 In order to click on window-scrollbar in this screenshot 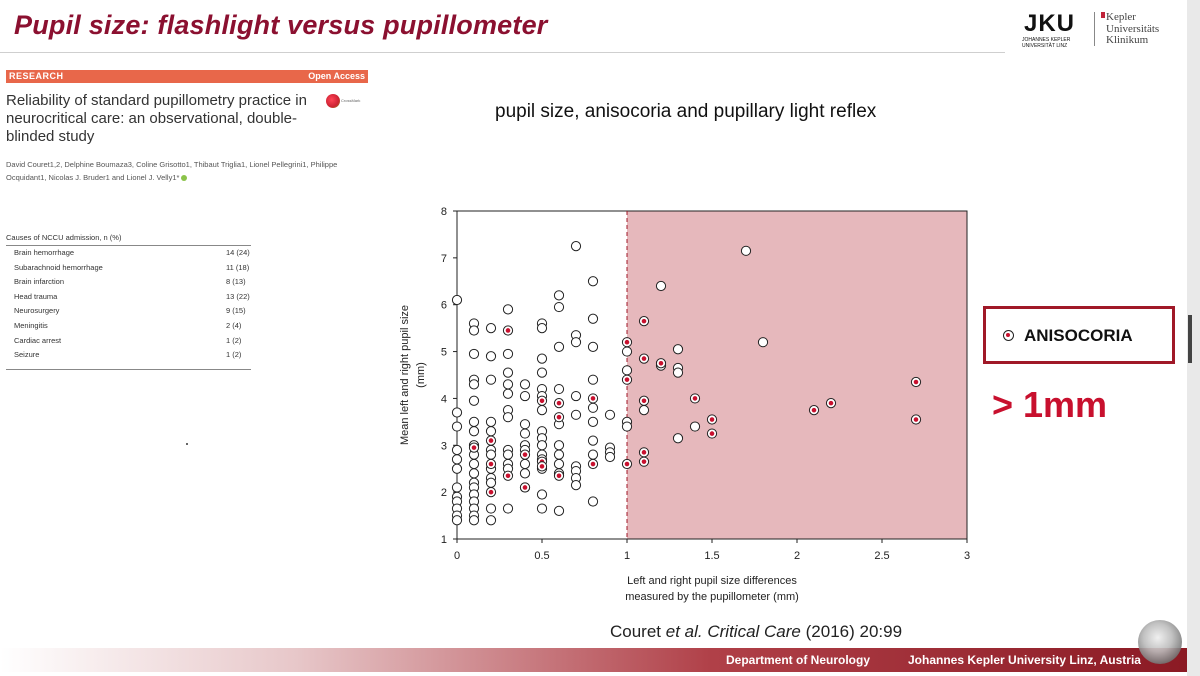, I will do `click(1193, 338)`.